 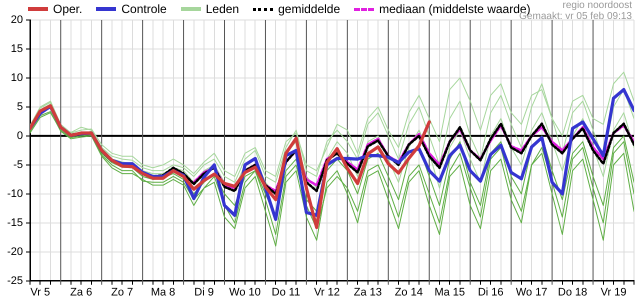 What do you see at coordinates (15, 222) in the screenshot?
I see `y-tick-label: -15` at bounding box center [15, 222].